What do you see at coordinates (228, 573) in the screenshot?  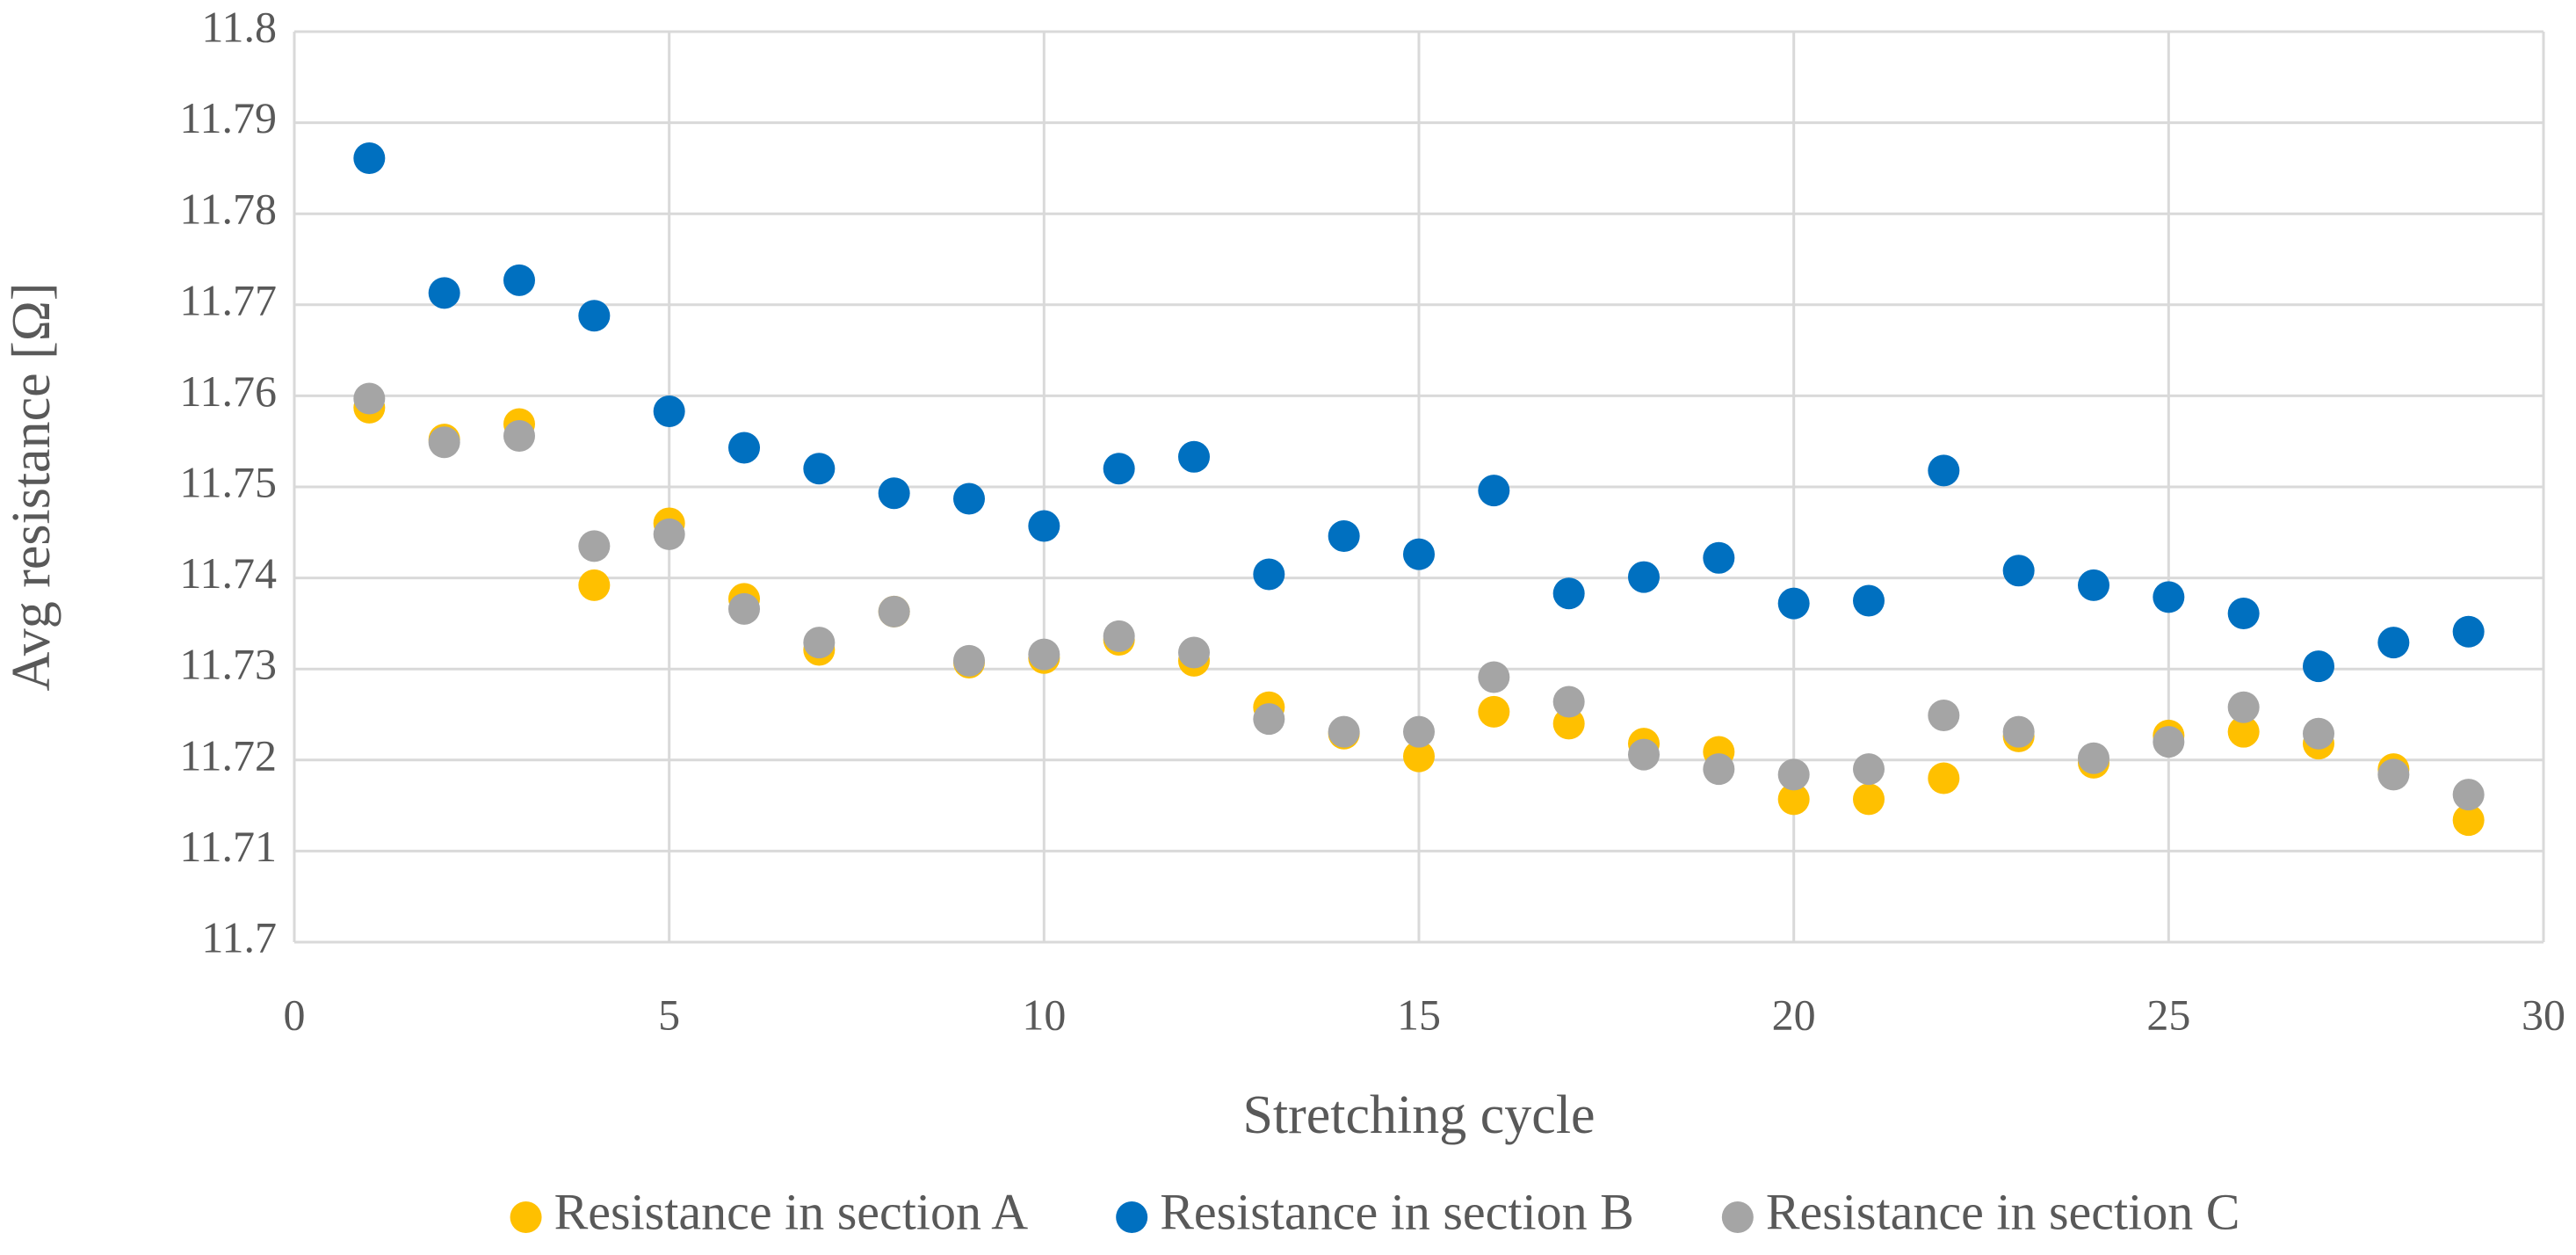 I see `y-tick-label: 11.74` at bounding box center [228, 573].